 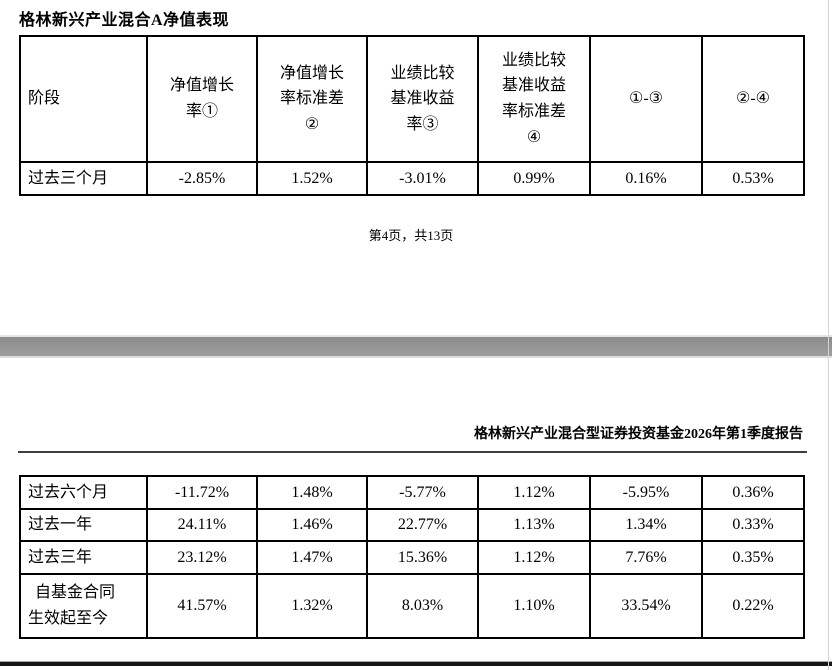 I want to click on cell-value: 0.36%, so click(x=753, y=492).